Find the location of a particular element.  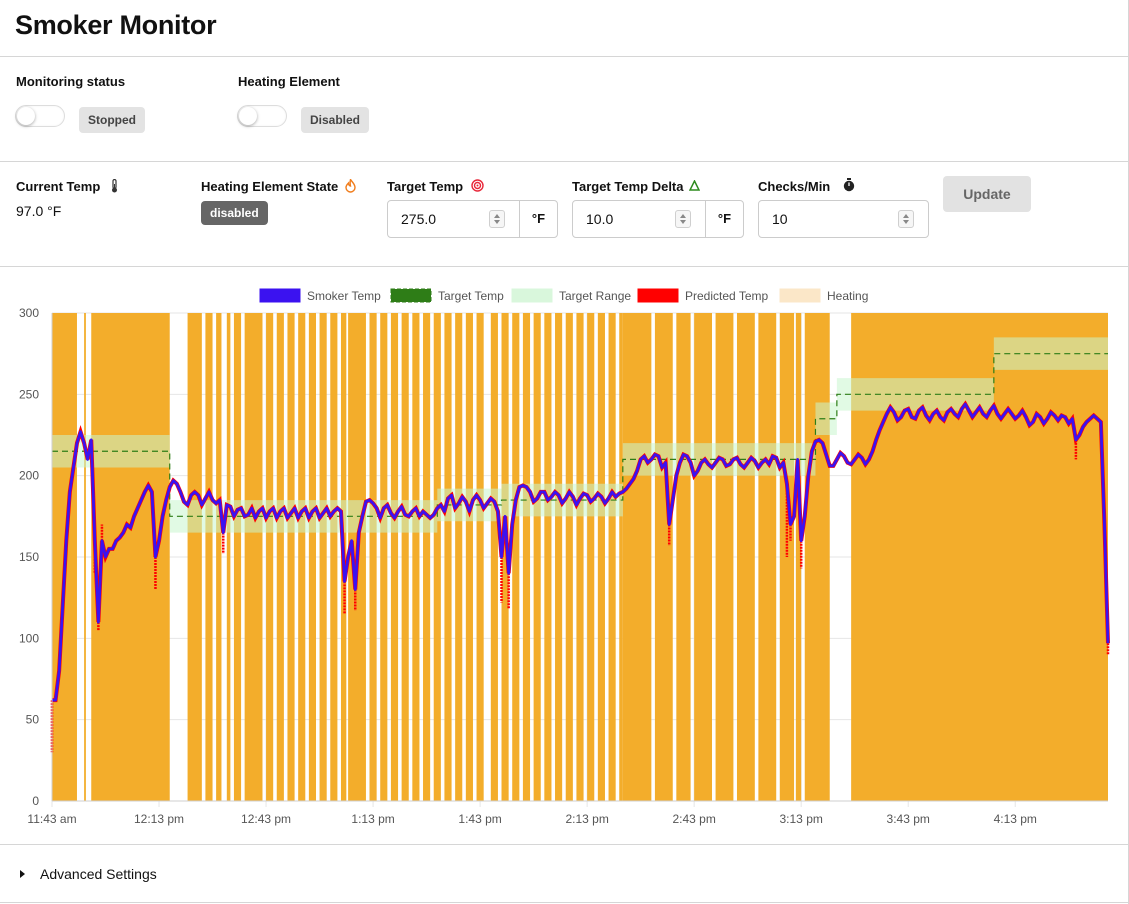

disclosure-triangle-icon is located at coordinates (22, 874).